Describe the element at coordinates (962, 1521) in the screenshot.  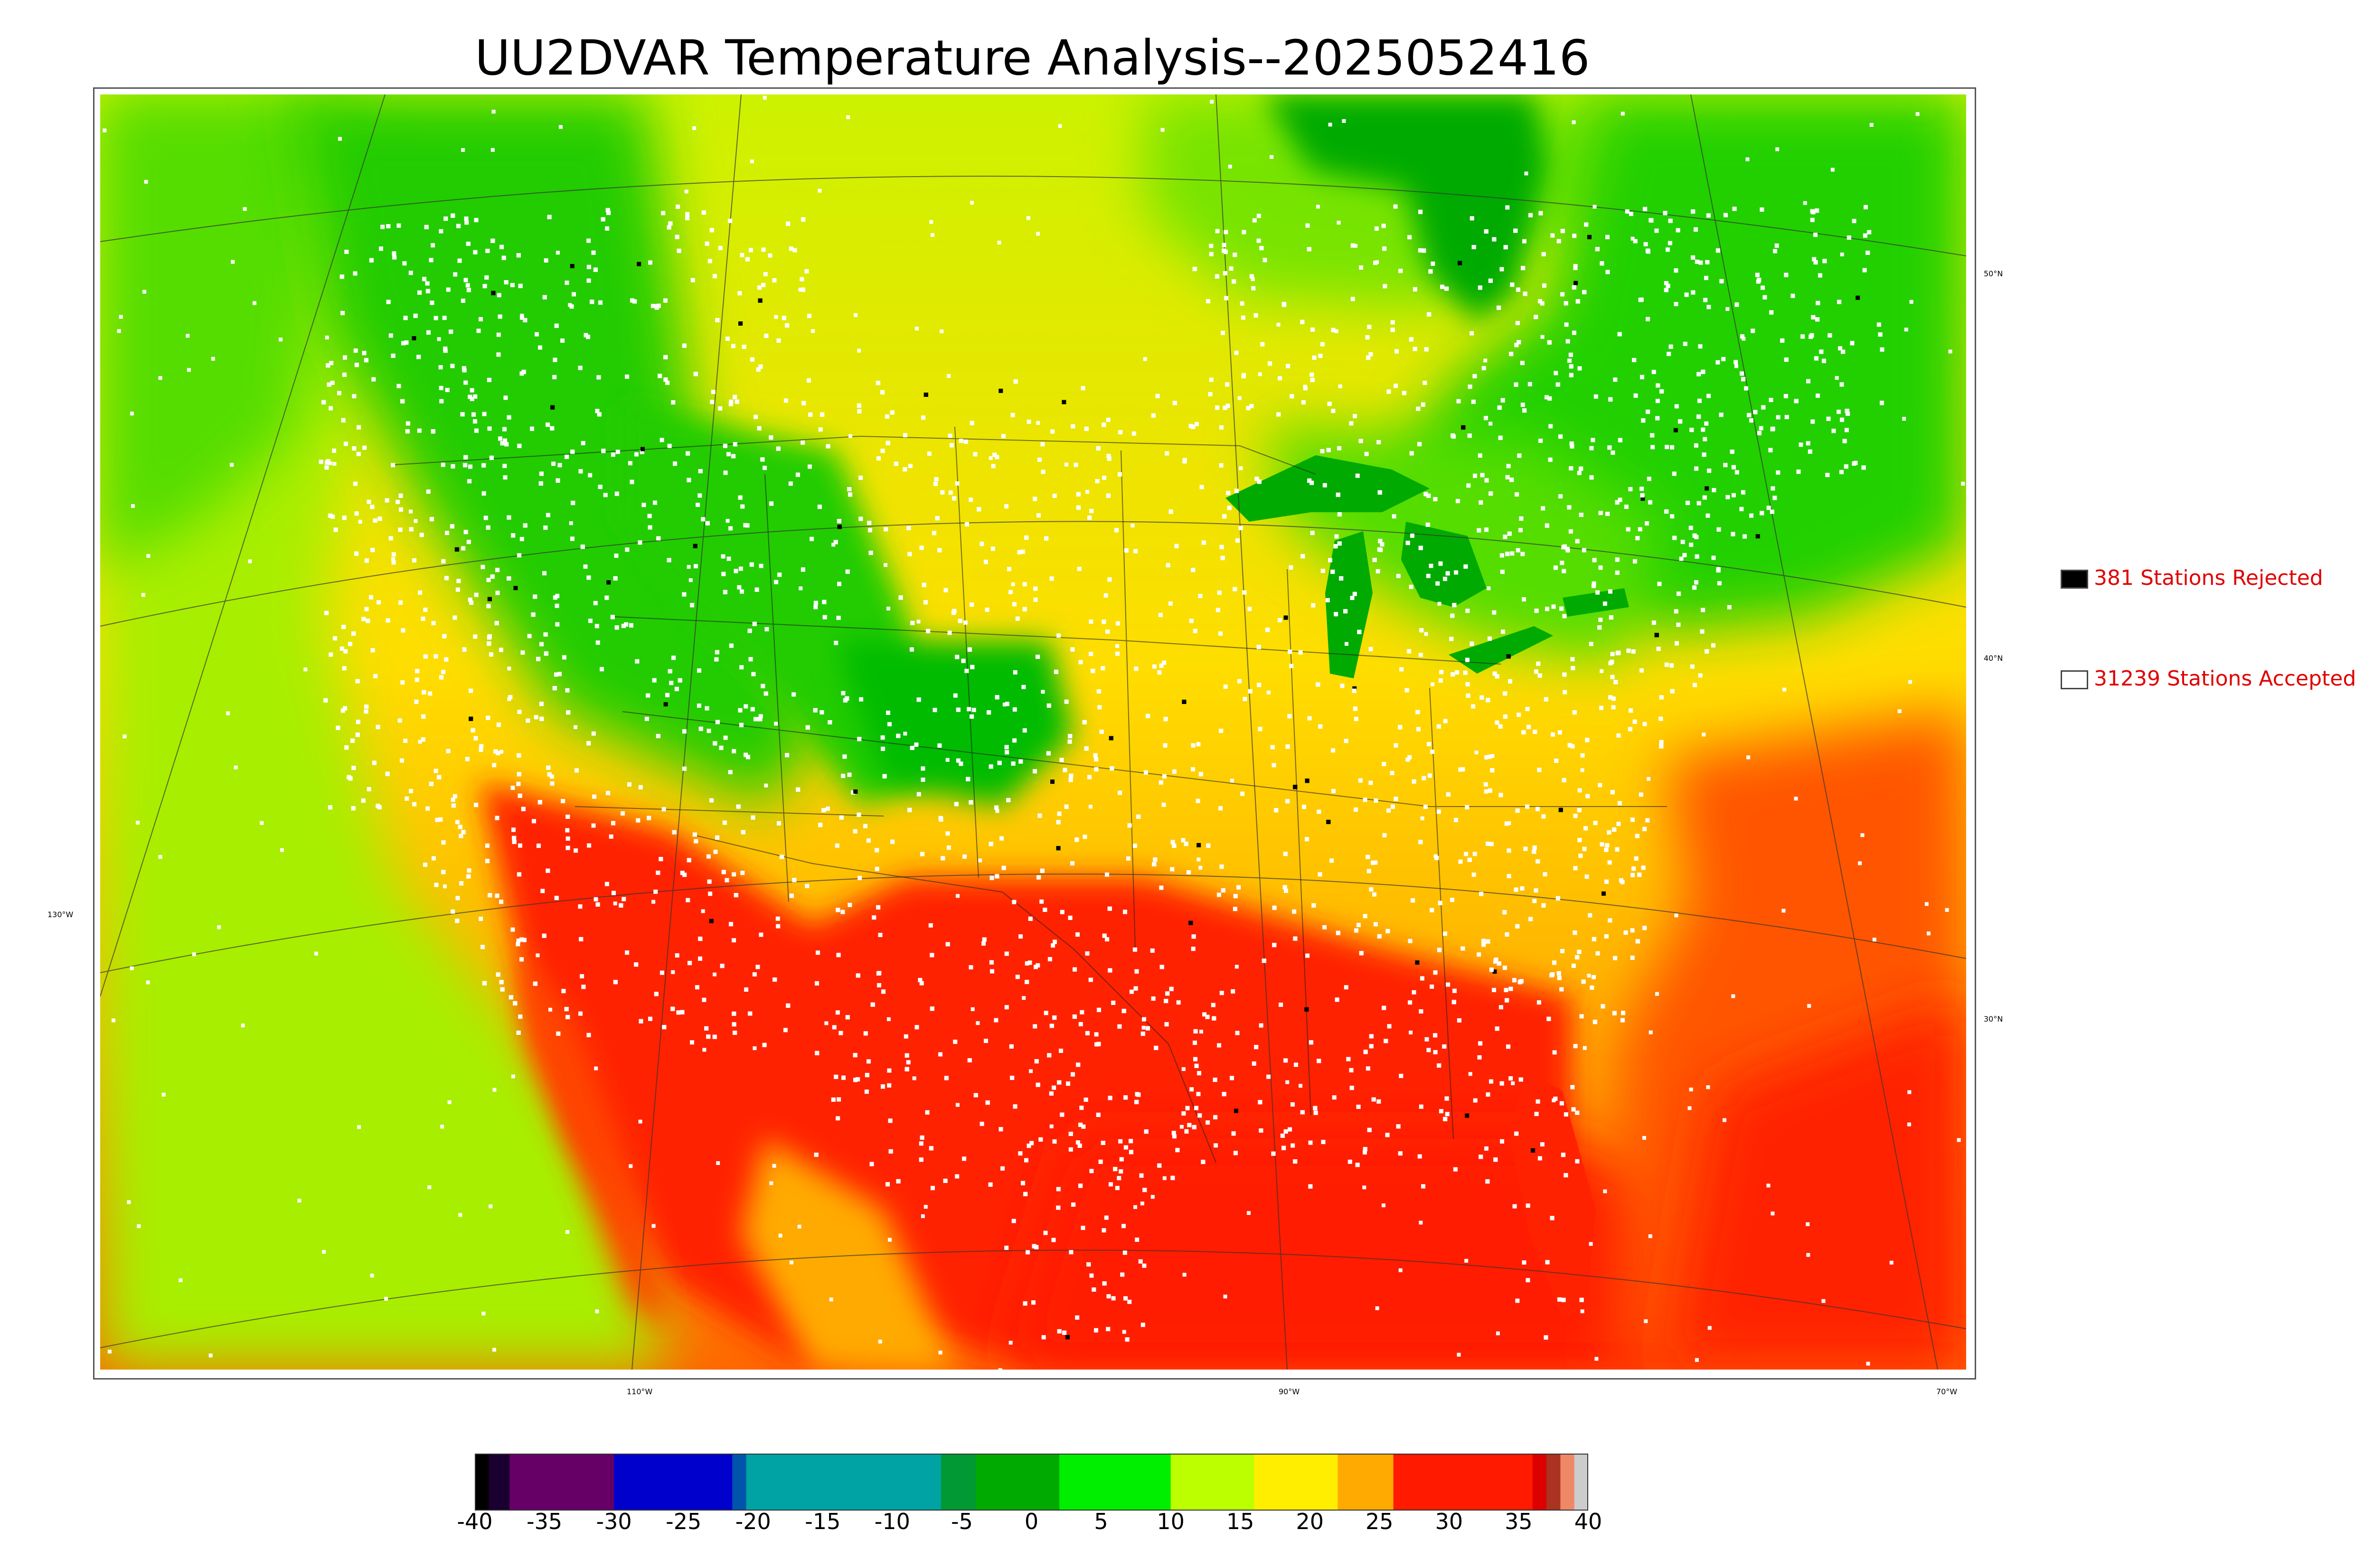
I see `colorbar-tick-label: -5` at that location.